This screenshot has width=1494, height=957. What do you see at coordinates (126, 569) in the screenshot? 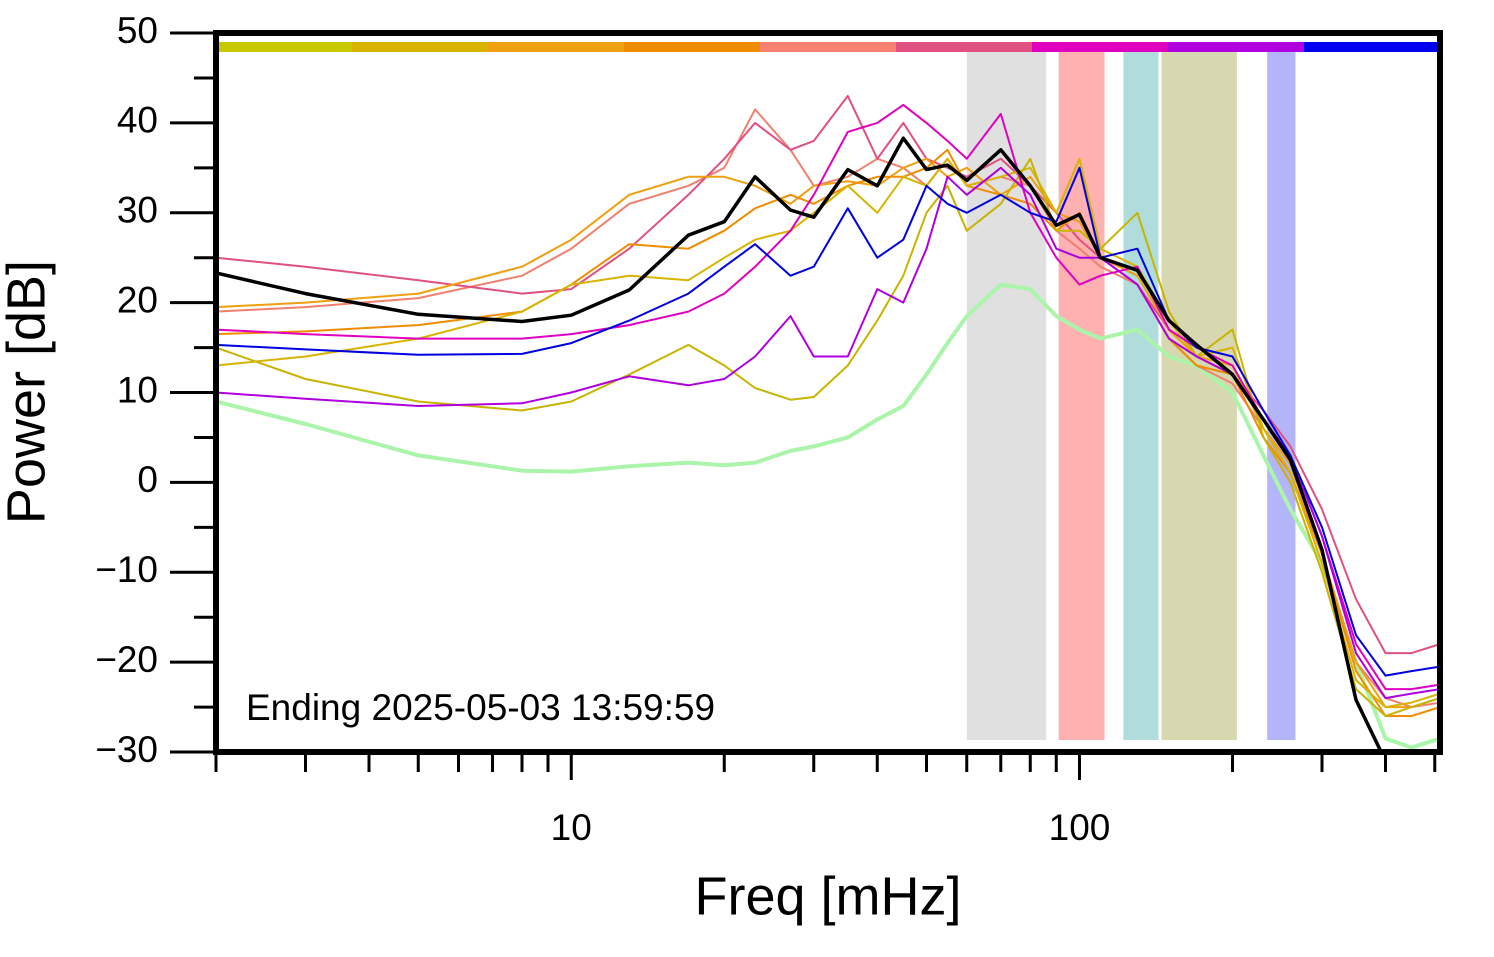
I see `y-tick-label: −10` at bounding box center [126, 569].